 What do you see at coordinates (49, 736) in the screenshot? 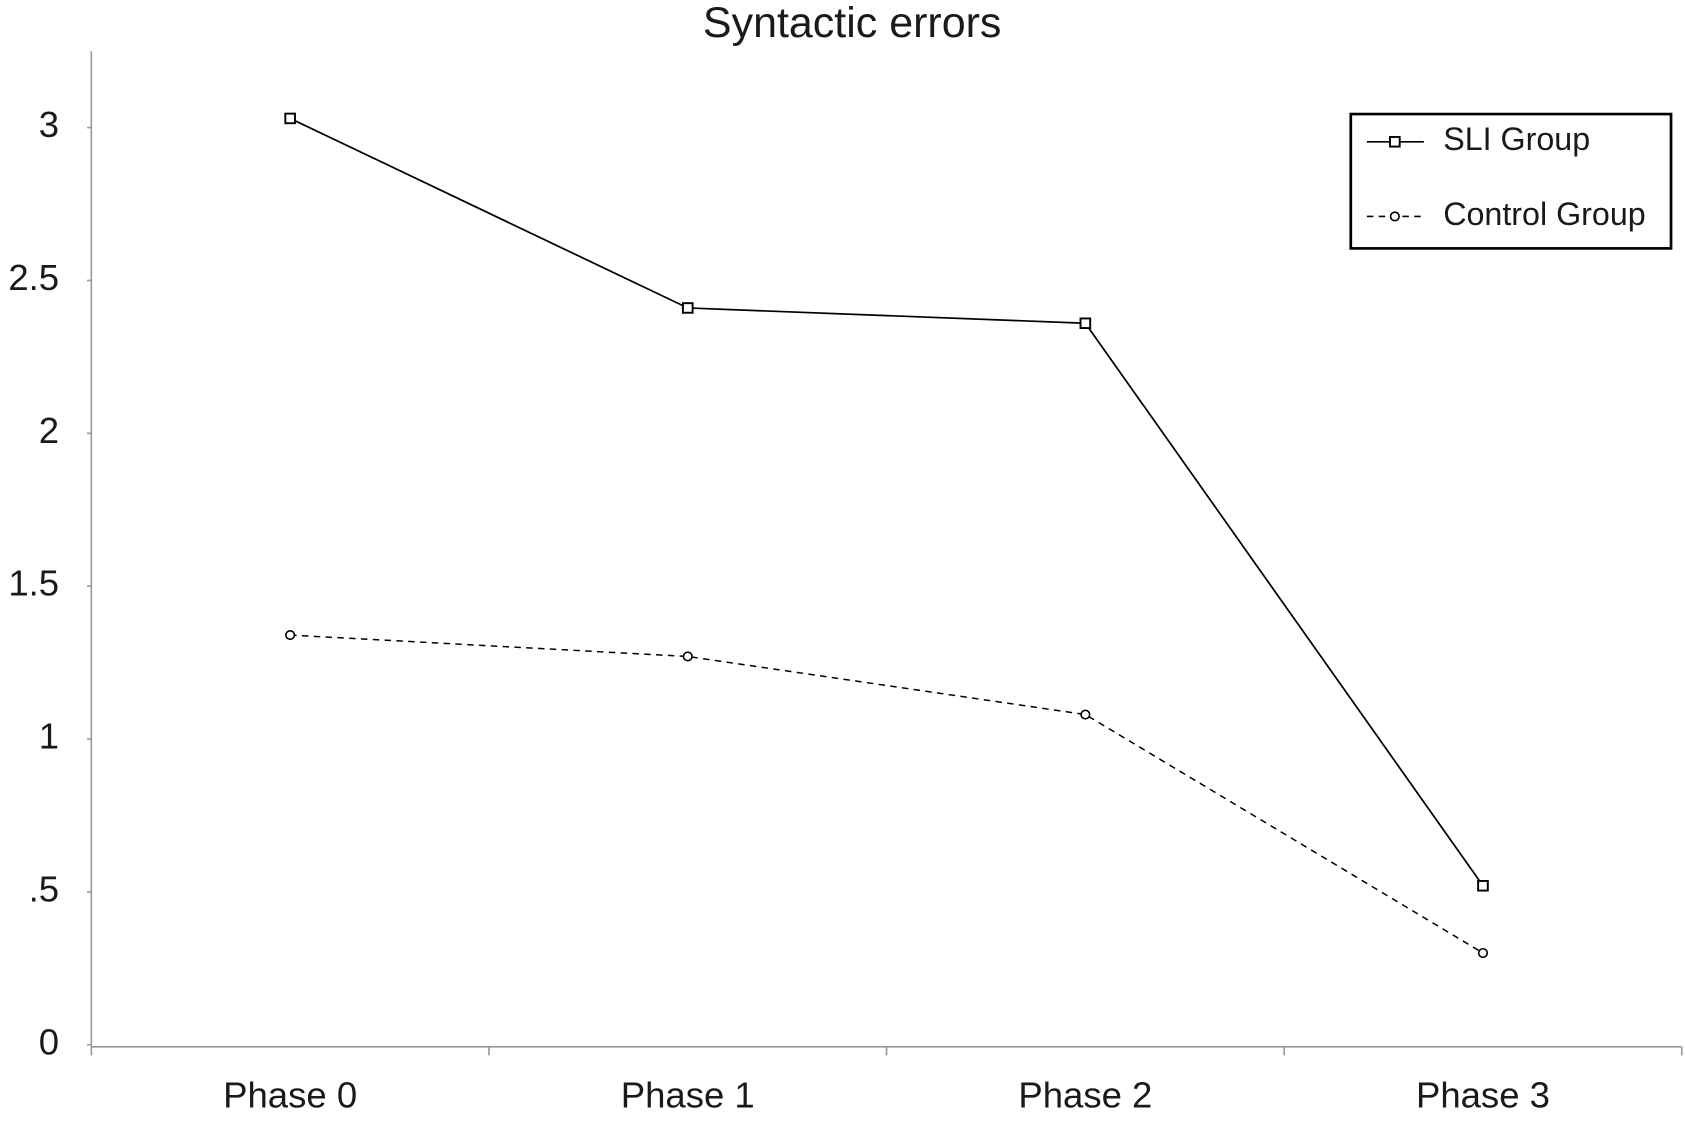
I see `y-tick-label: 1` at bounding box center [49, 736].